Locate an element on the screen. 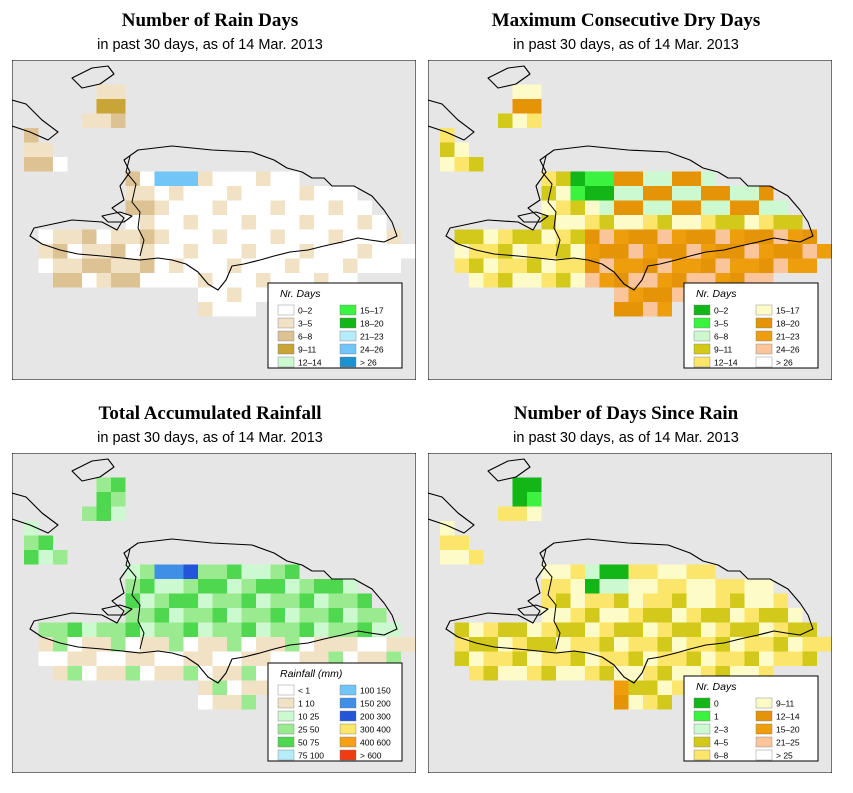  legend-label: > 26 is located at coordinates (368, 363).